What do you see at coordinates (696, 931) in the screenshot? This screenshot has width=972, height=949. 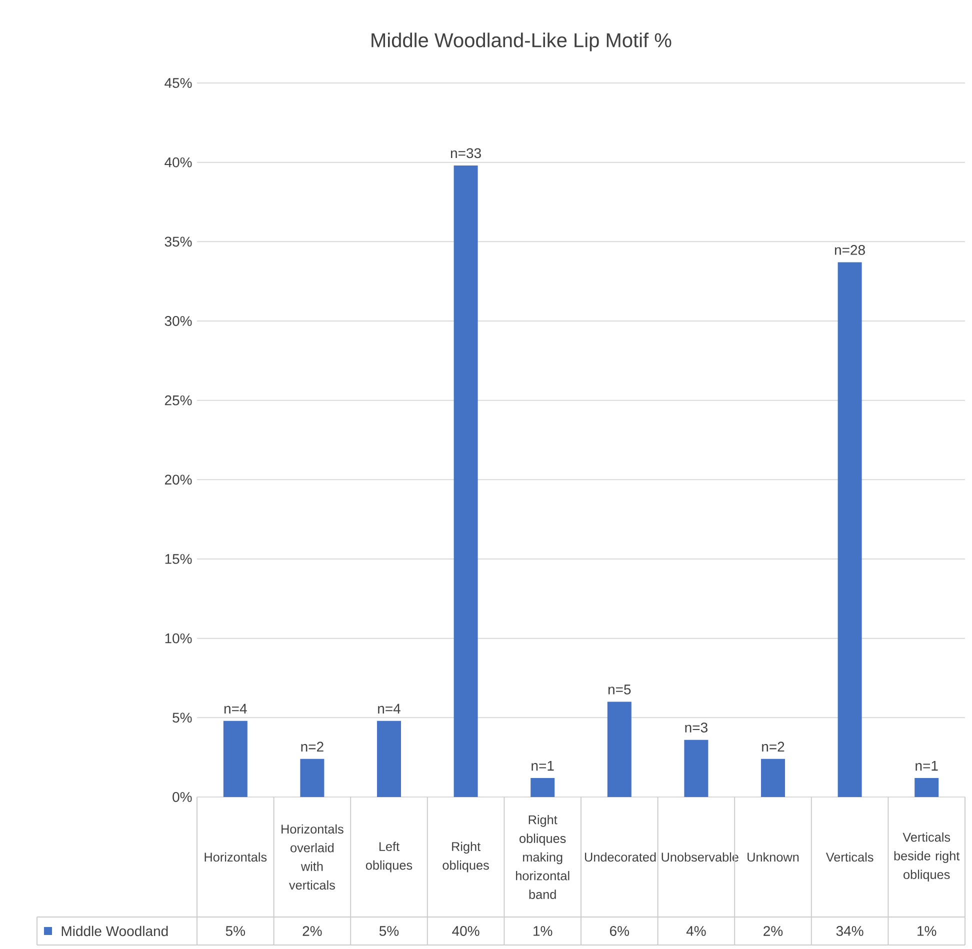 I see `data-label: 4%` at bounding box center [696, 931].